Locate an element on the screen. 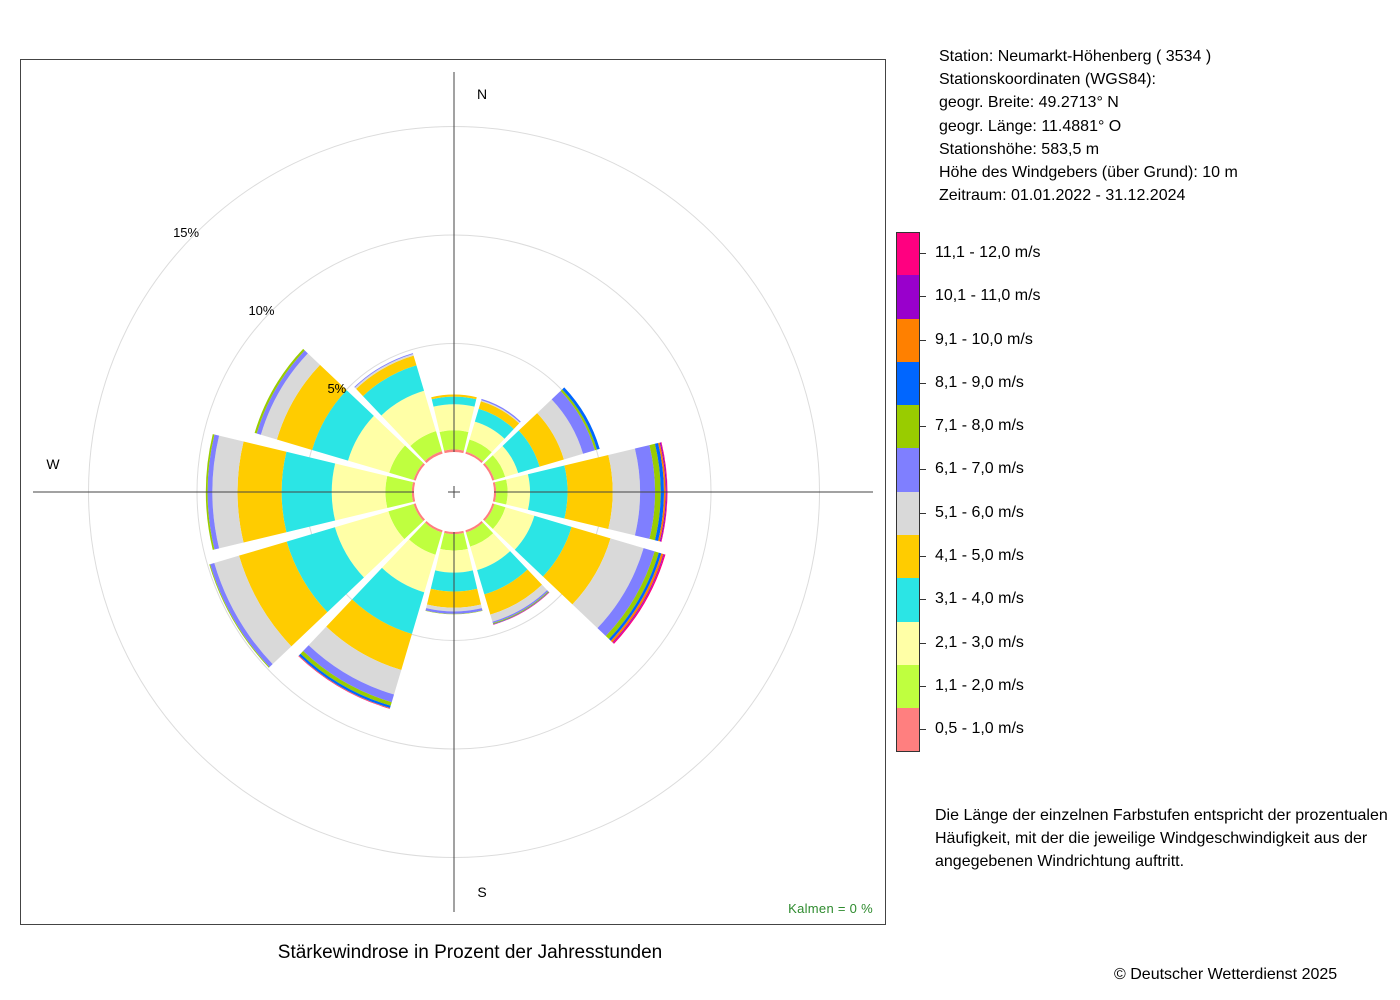 The height and width of the screenshot is (1000, 1400). station-latitude: geogr. Breite: 49.2713° N is located at coordinates (1029, 103).